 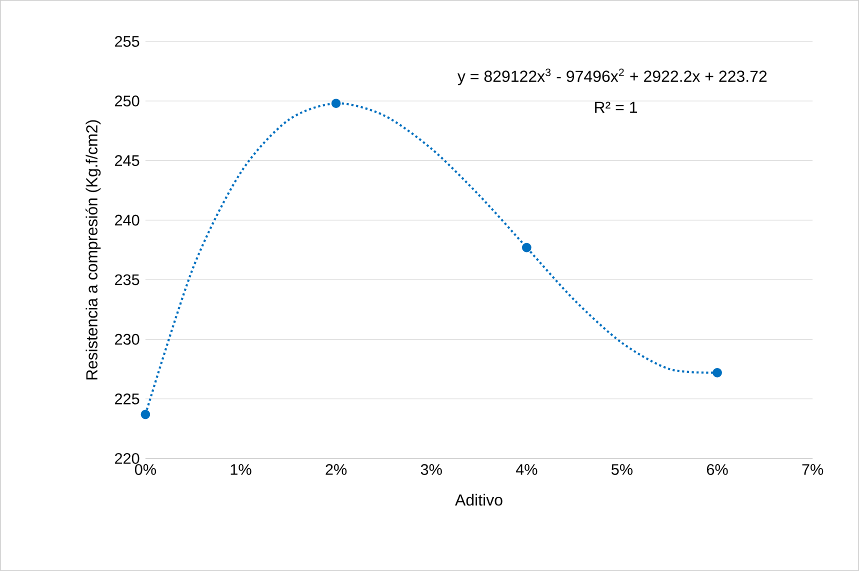 What do you see at coordinates (127, 101) in the screenshot?
I see `y-tick-label: 250` at bounding box center [127, 101].